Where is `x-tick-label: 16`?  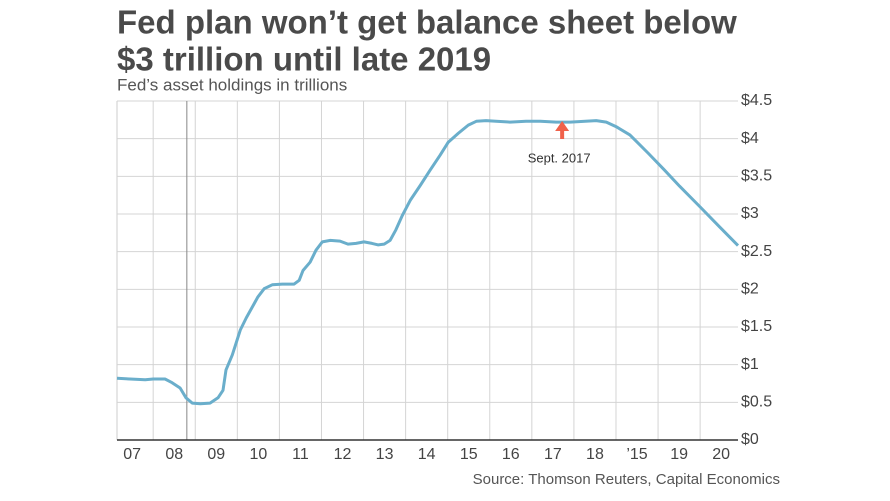
x-tick-label: 16 is located at coordinates (511, 454).